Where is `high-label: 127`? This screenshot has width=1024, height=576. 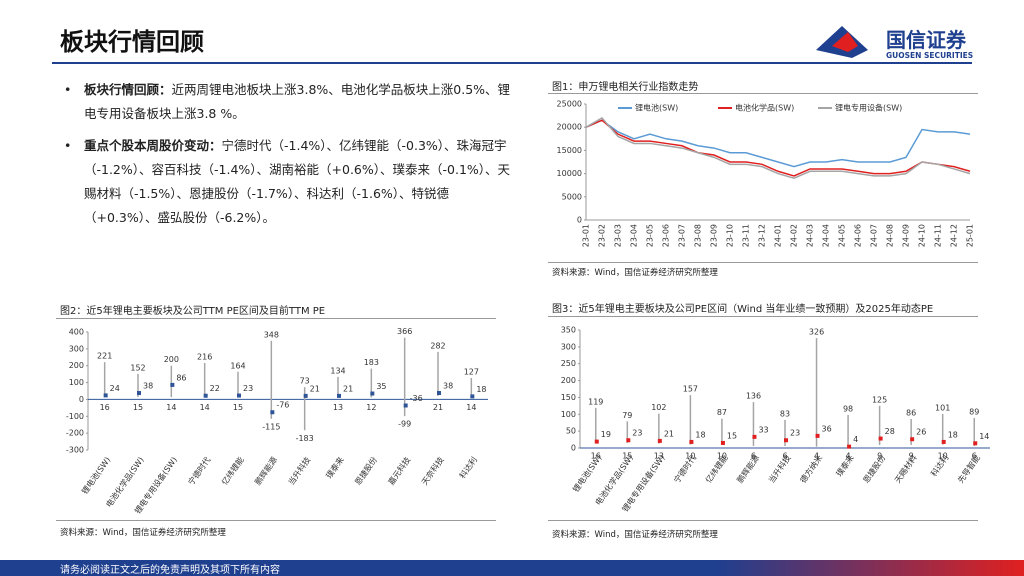 high-label: 127 is located at coordinates (471, 372).